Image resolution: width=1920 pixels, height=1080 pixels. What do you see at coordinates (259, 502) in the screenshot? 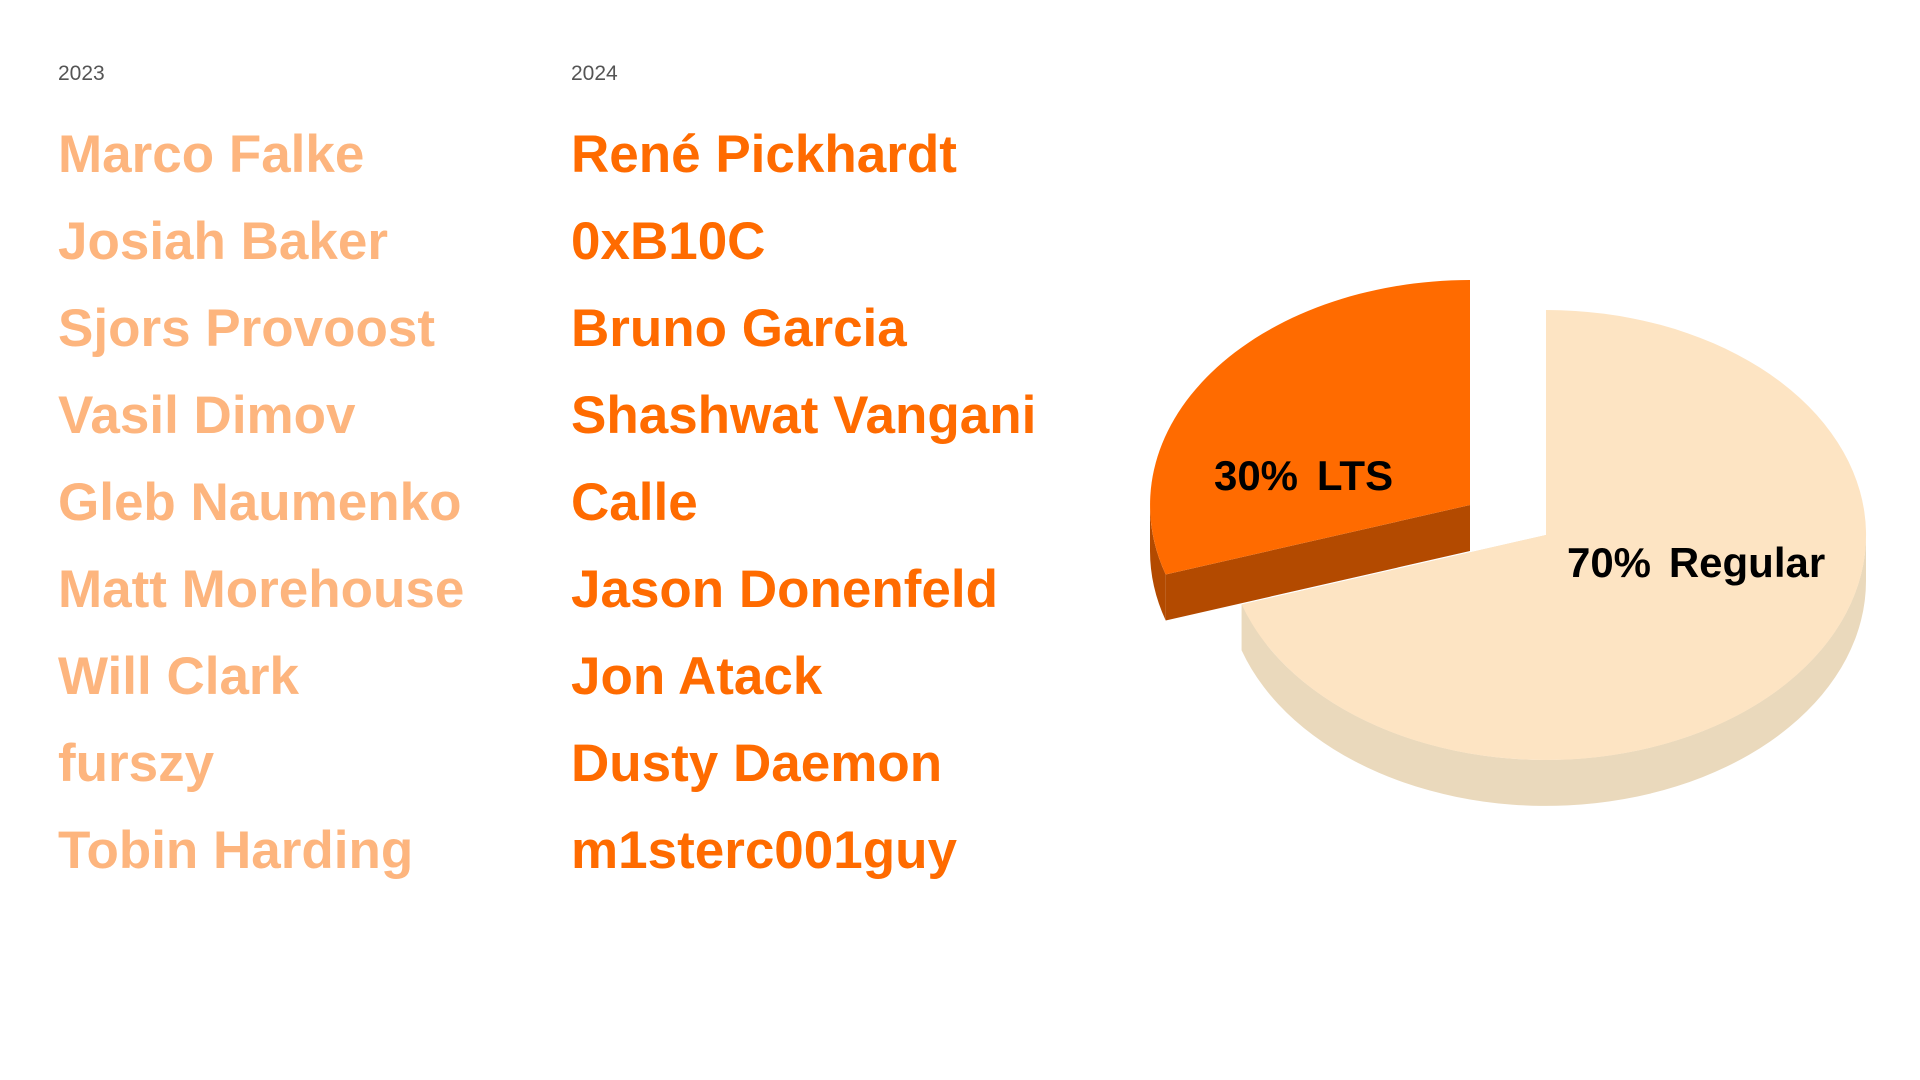
I see `name: Gleb Naumenko` at bounding box center [259, 502].